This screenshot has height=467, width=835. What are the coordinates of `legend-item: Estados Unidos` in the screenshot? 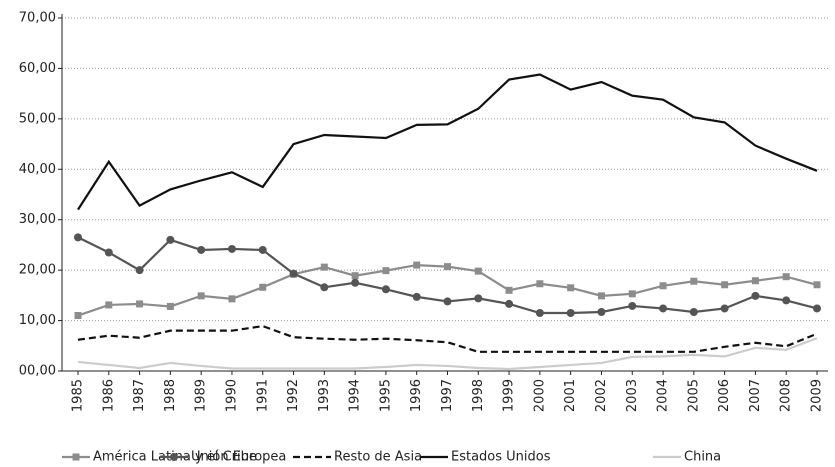 It's located at (485, 457).